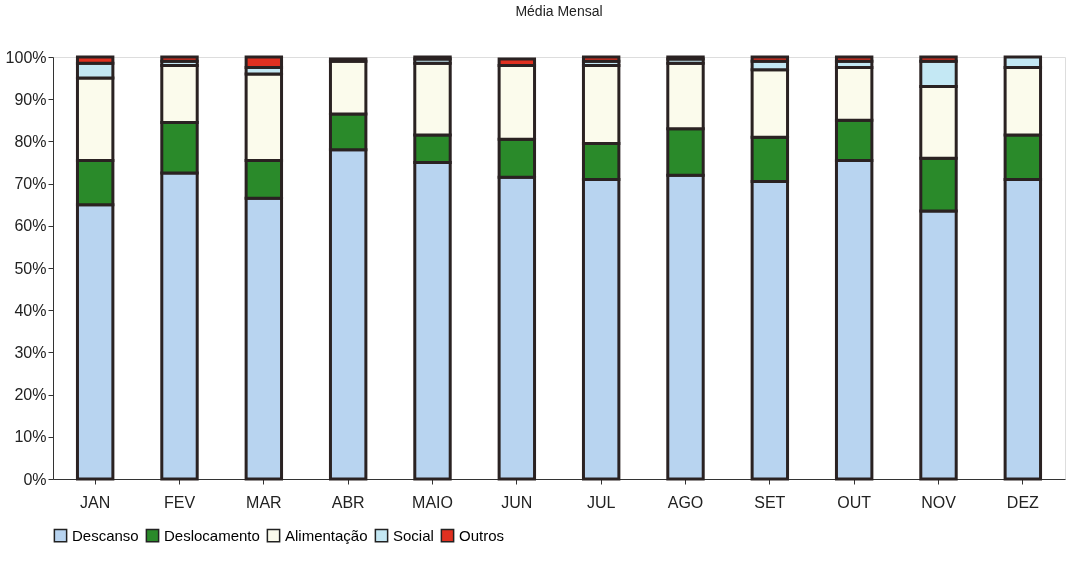 This screenshot has height=562, width=1082. What do you see at coordinates (30, 352) in the screenshot?
I see `y-tick-label: 30%` at bounding box center [30, 352].